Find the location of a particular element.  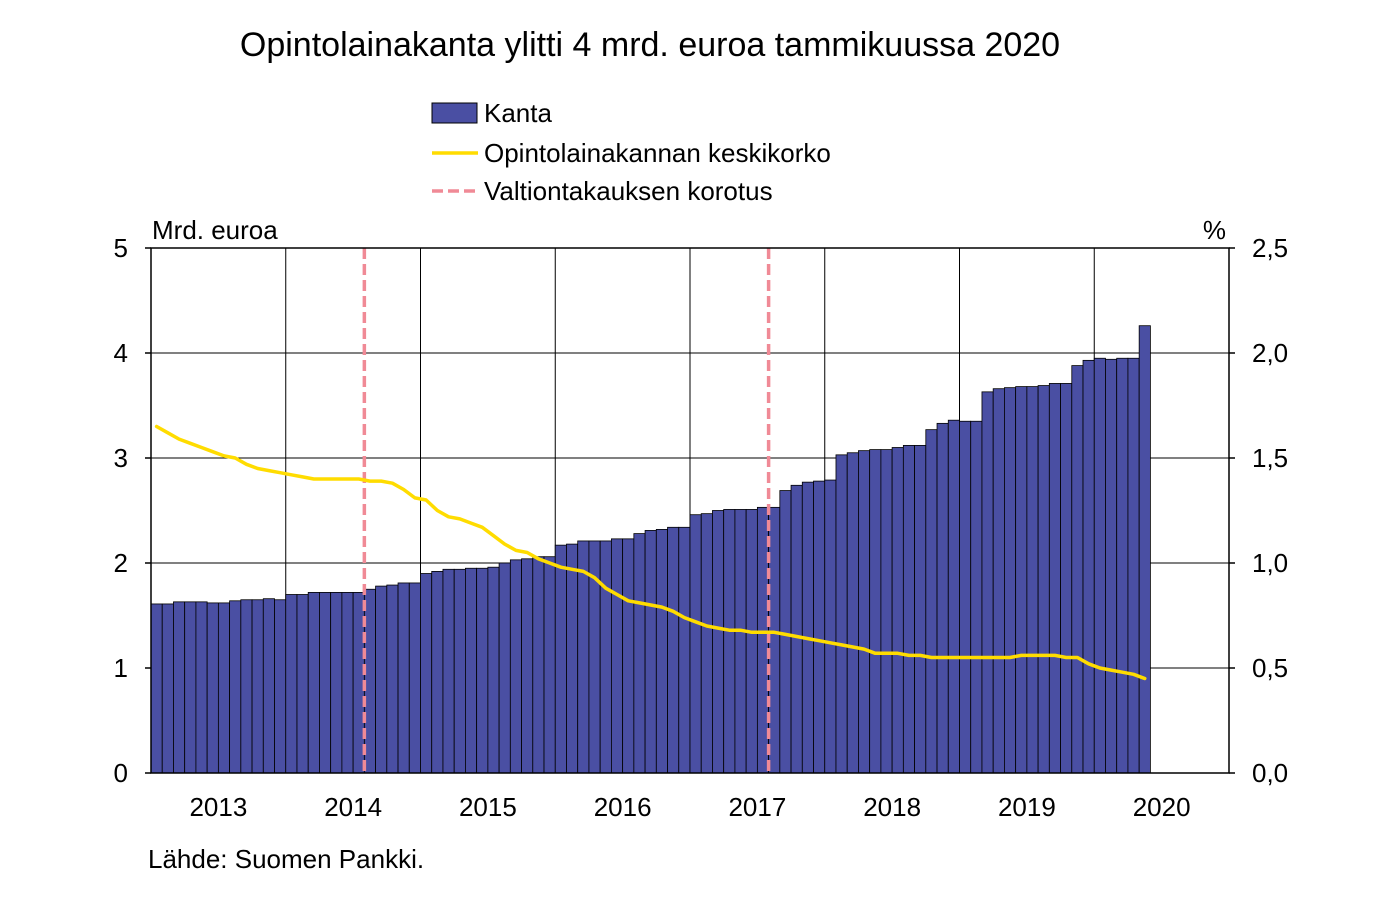

left-axis-label: Mrd. euroa is located at coordinates (215, 230).